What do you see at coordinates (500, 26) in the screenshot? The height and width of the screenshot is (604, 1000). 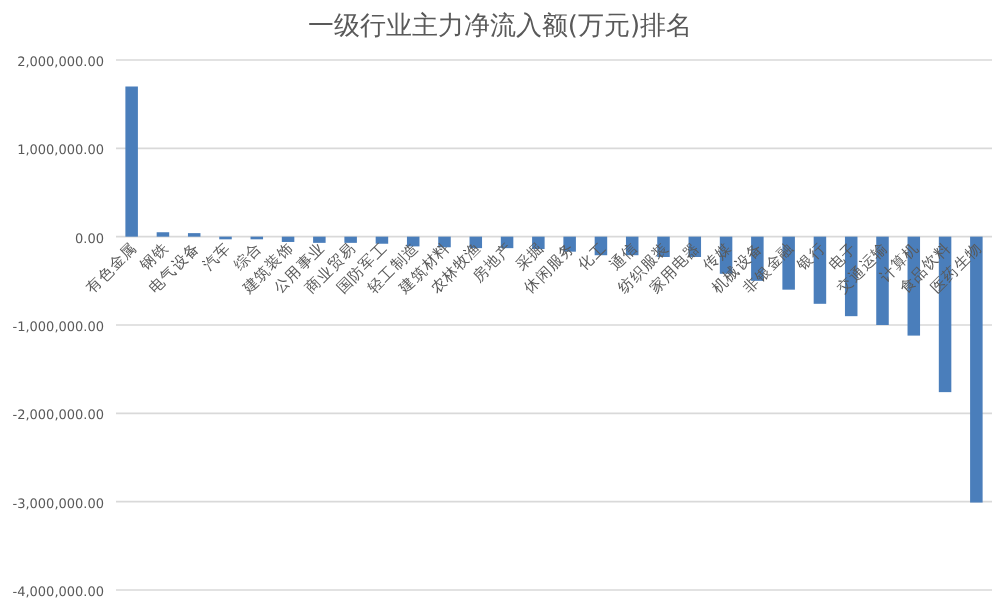 I see `chart-title: 一级行业主力净流入额(万元)排名` at bounding box center [500, 26].